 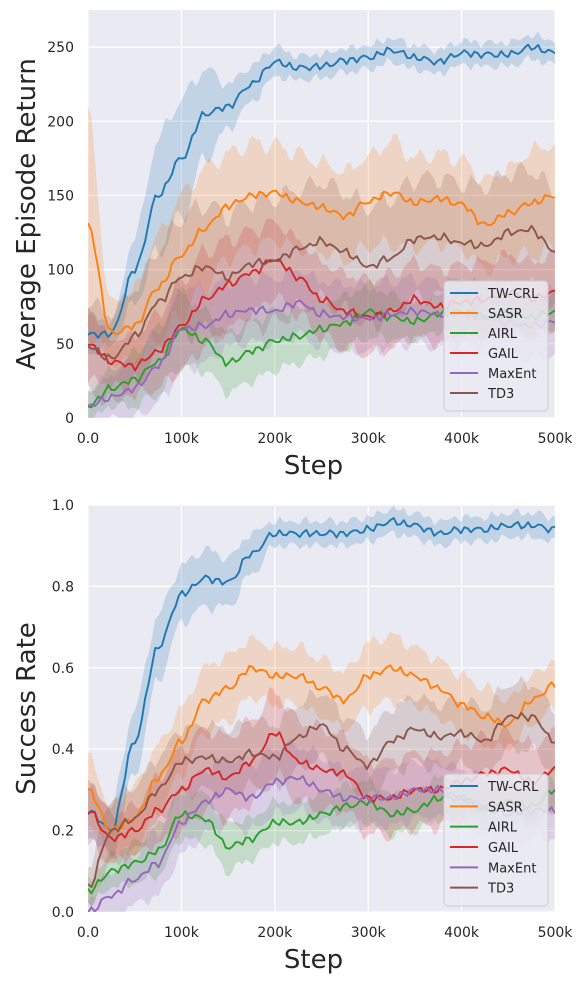 I want to click on y-axis-title: Average Episode Return, so click(x=27, y=214).